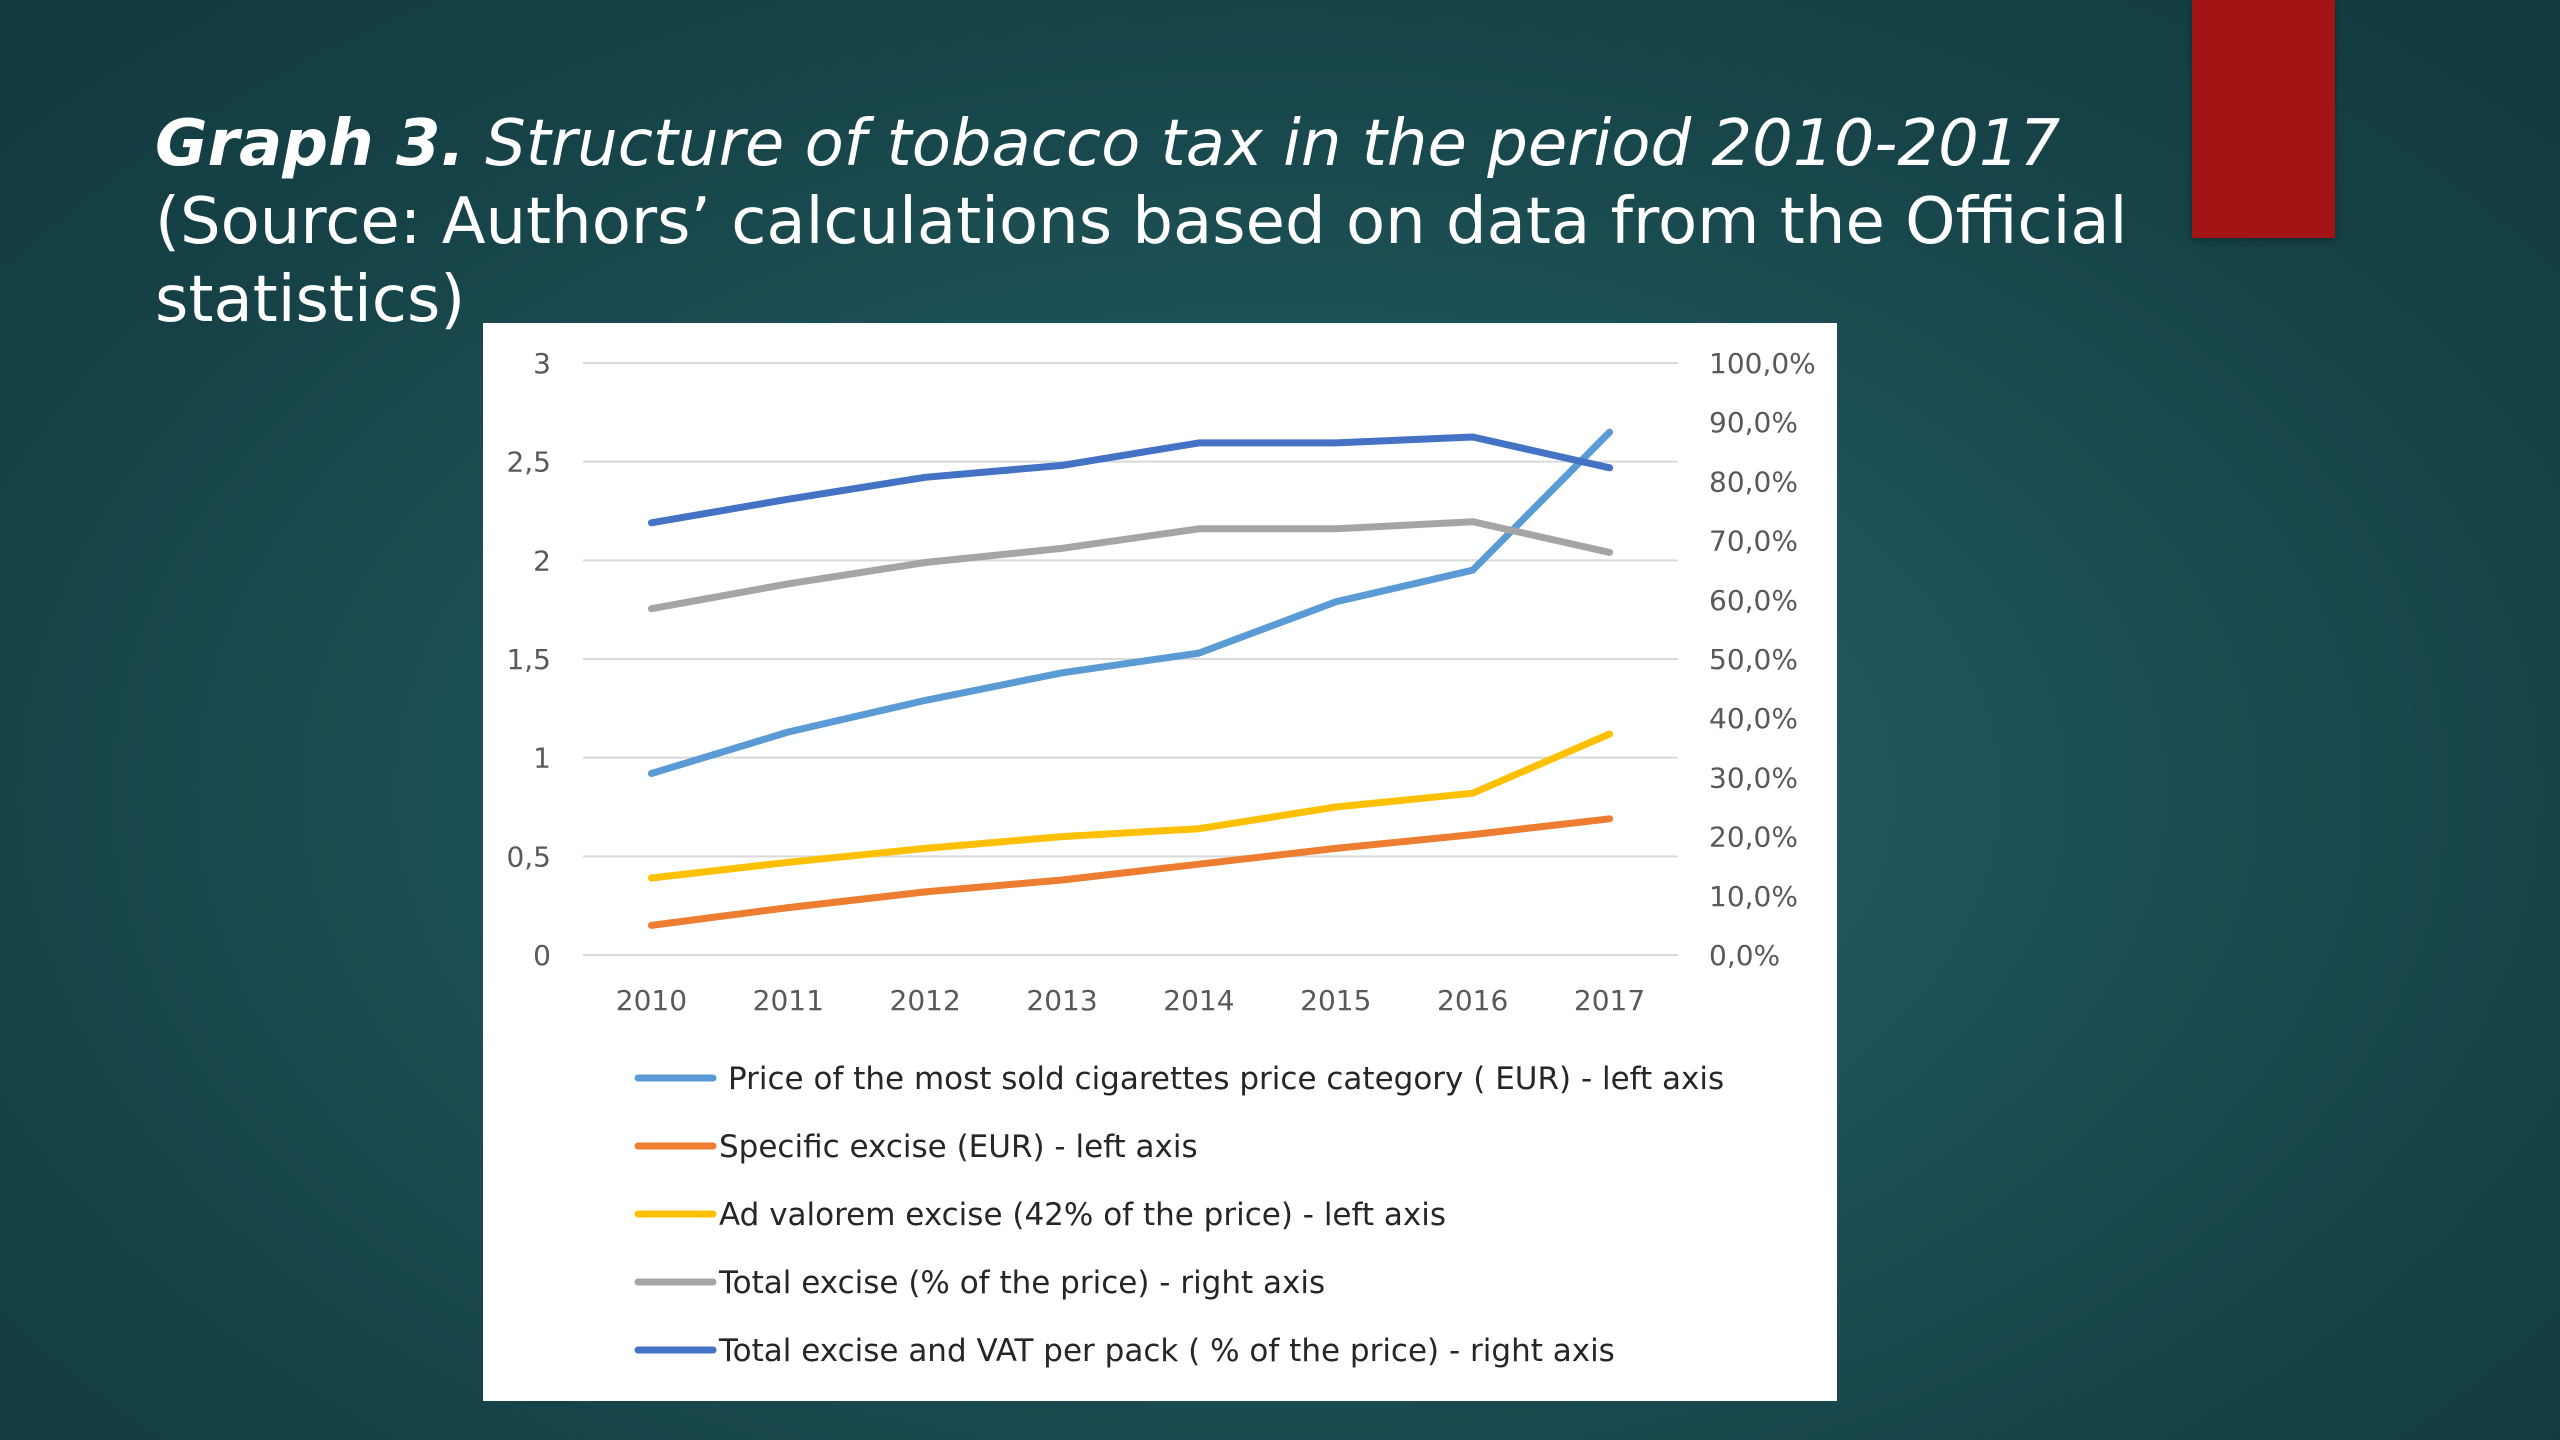  What do you see at coordinates (1753, 718) in the screenshot?
I see `y-right-tick-label: 40,0%` at bounding box center [1753, 718].